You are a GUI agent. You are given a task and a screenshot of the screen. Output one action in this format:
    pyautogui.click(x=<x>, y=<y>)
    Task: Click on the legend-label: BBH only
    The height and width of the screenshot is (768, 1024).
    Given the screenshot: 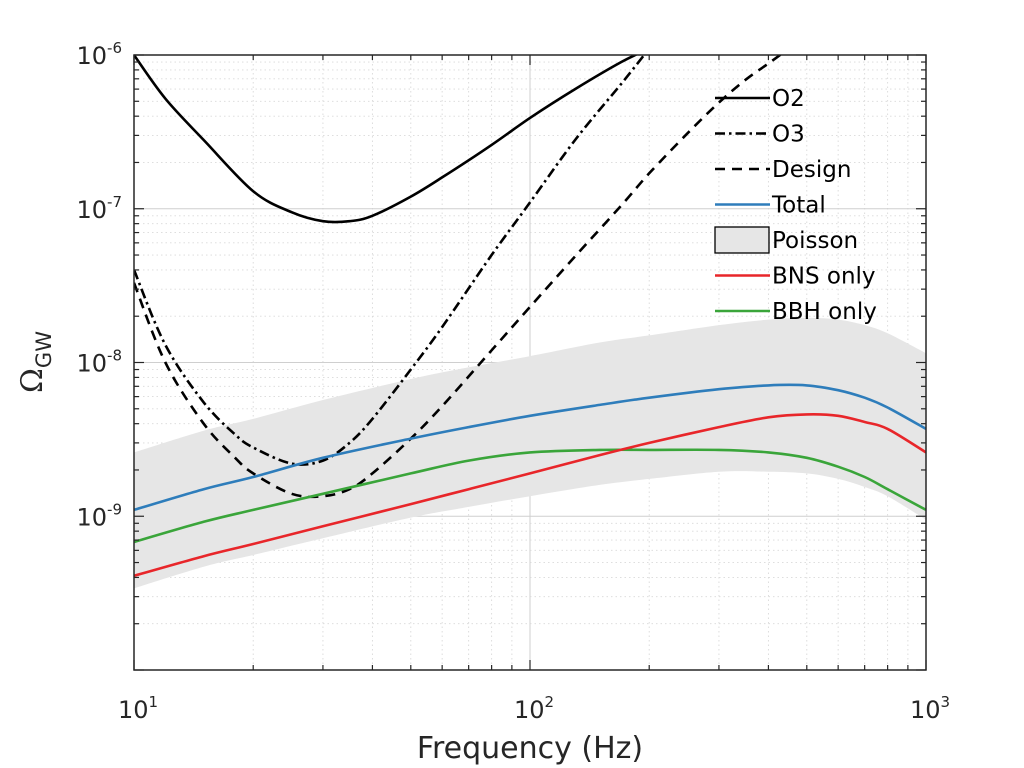 What is the action you would take?
    pyautogui.click(x=824, y=312)
    